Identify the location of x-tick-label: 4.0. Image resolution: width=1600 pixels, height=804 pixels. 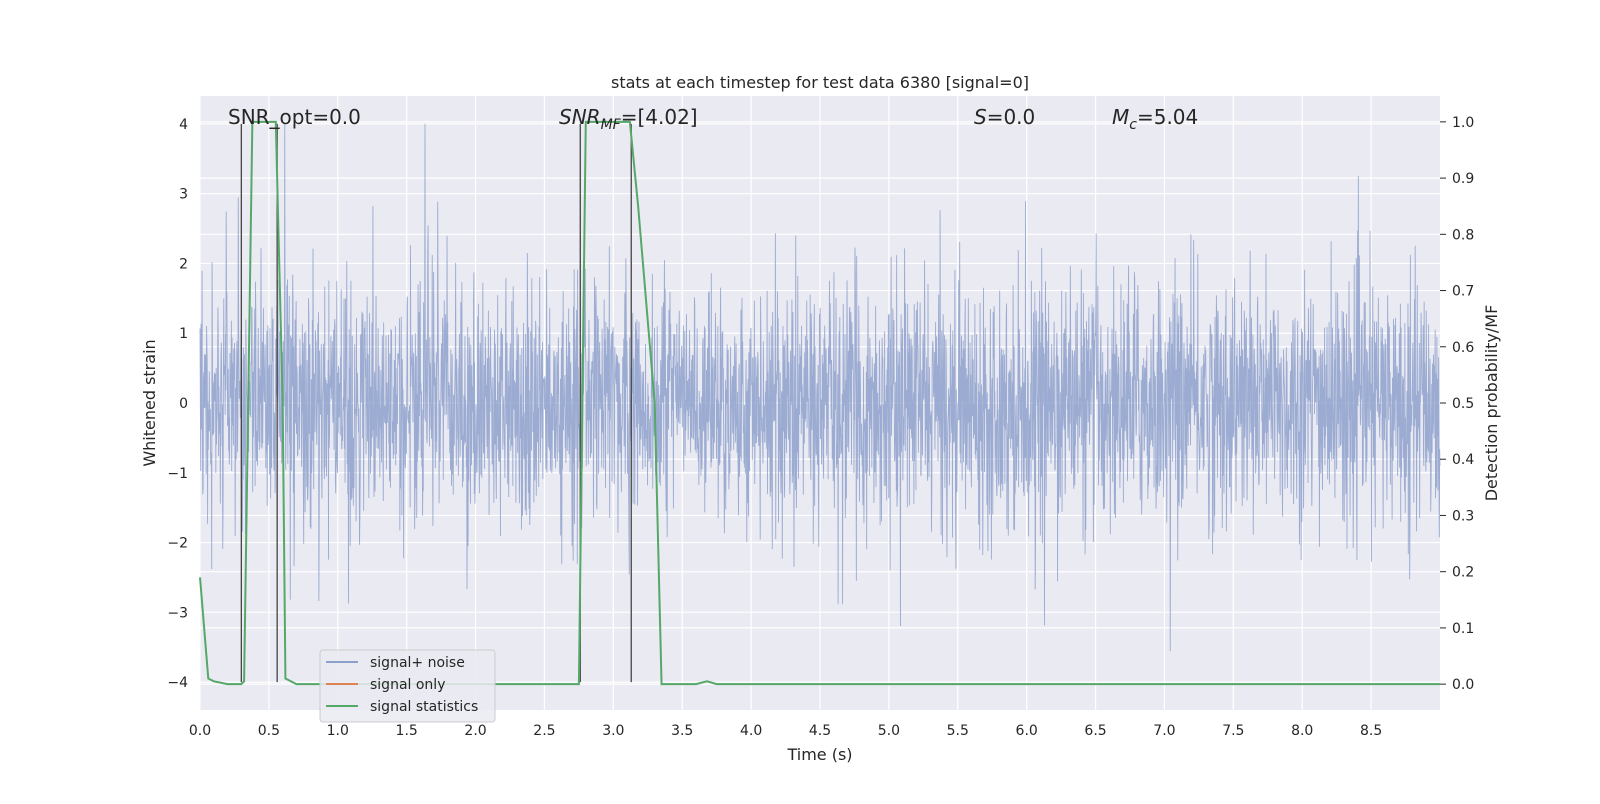
(751, 731).